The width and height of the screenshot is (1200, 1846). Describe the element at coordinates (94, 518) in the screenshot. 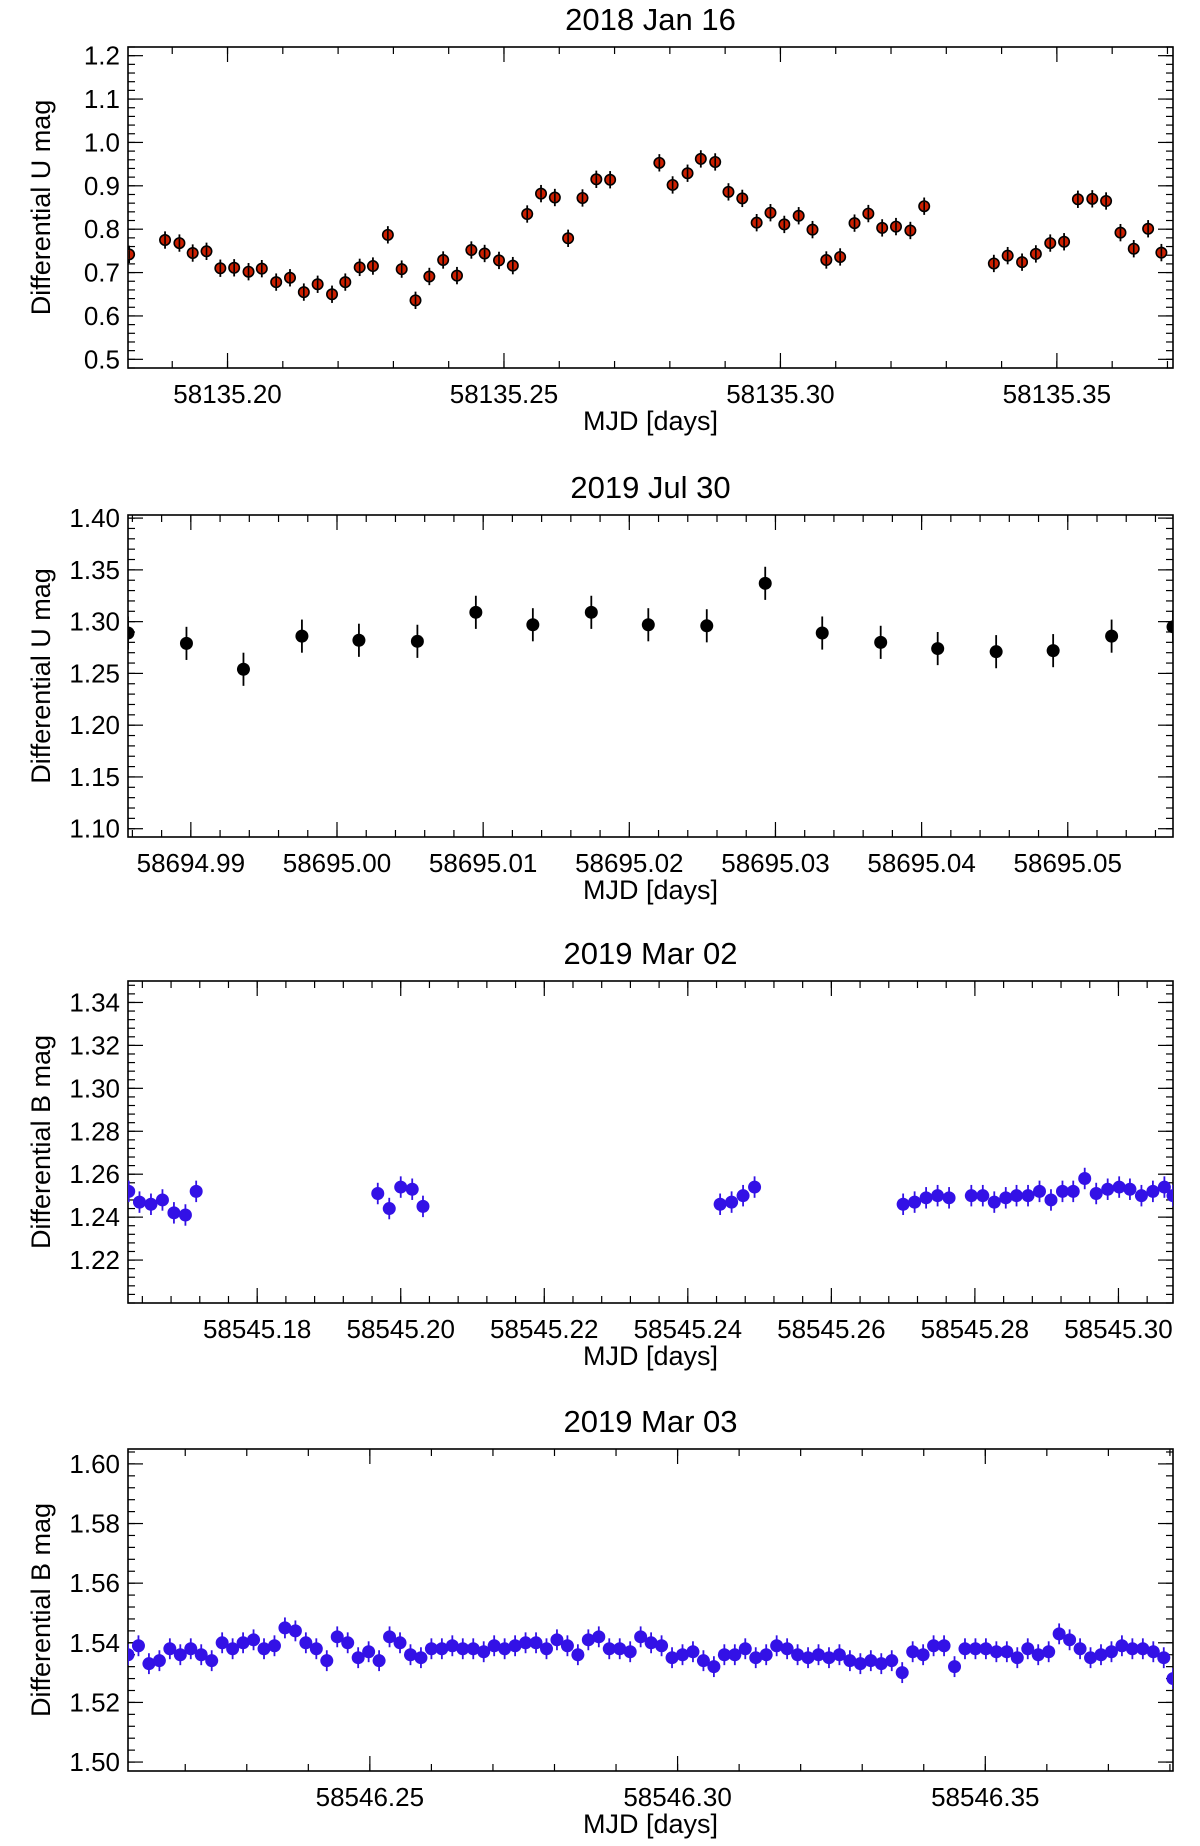

I see `y-tick-label: 1.40` at that location.